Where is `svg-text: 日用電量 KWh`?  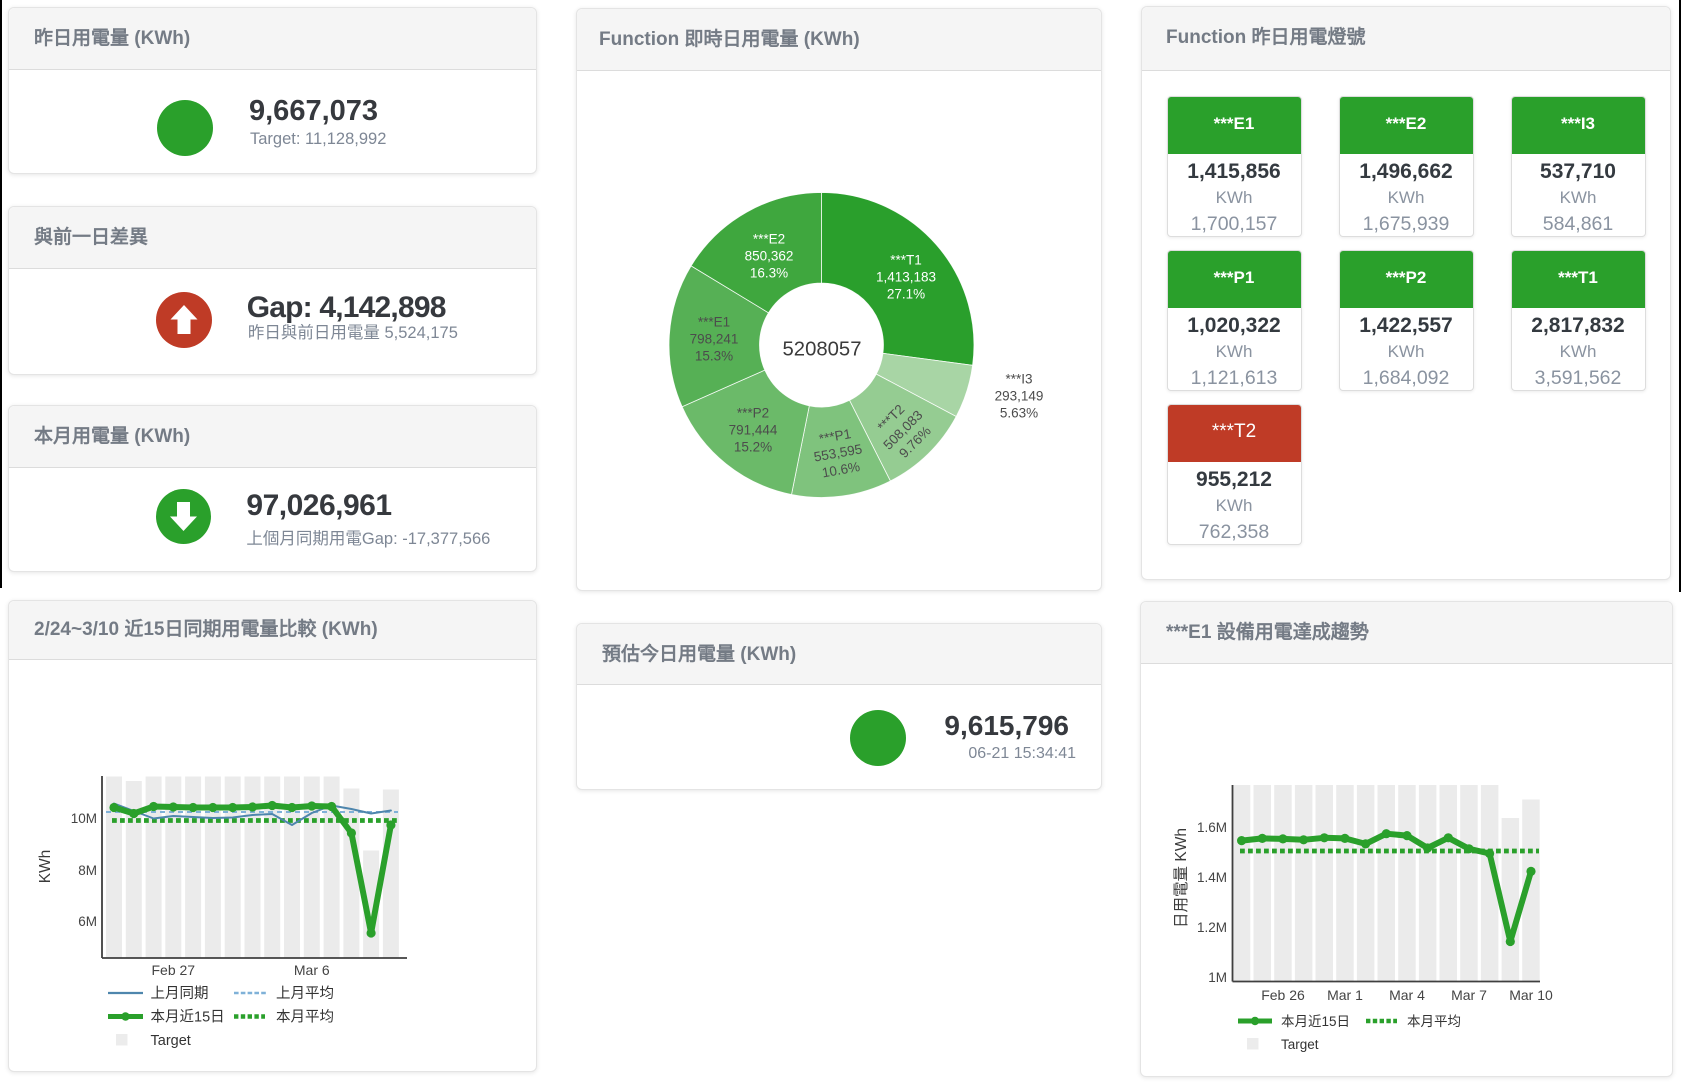
svg-text: 日用電量 KWh is located at coordinates (1181, 878).